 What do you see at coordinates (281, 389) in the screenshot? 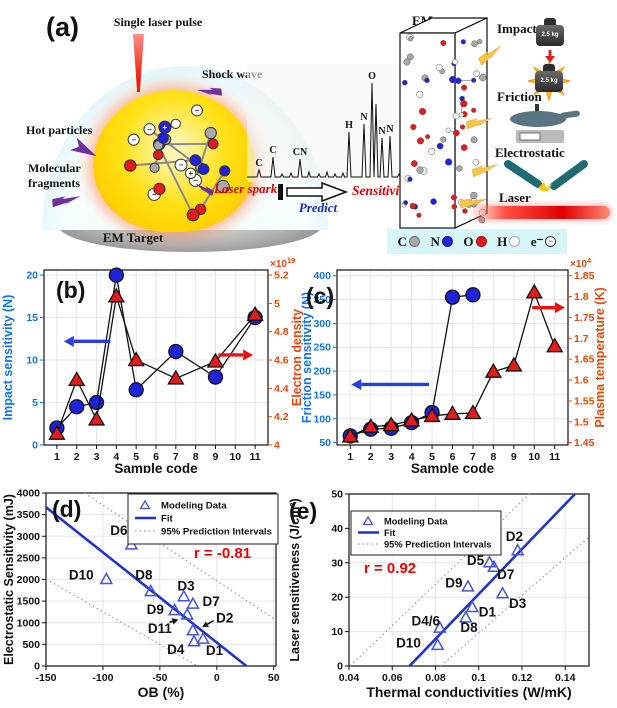
I see `svg-text: 4.4` at bounding box center [281, 389].